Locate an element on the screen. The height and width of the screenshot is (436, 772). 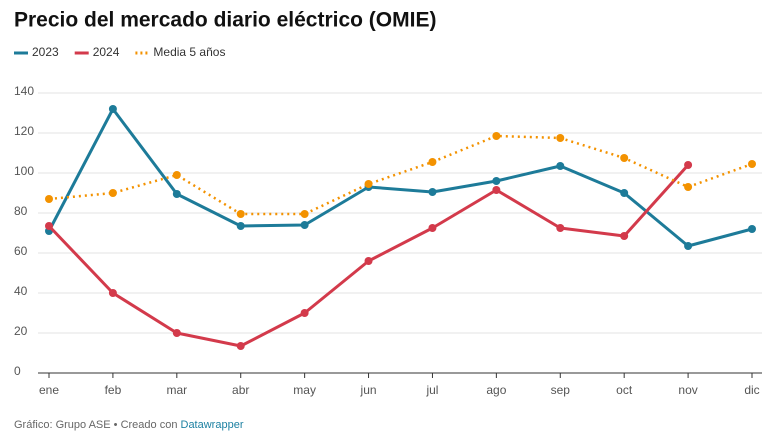
x-tick-label: may is located at coordinates (304, 390).